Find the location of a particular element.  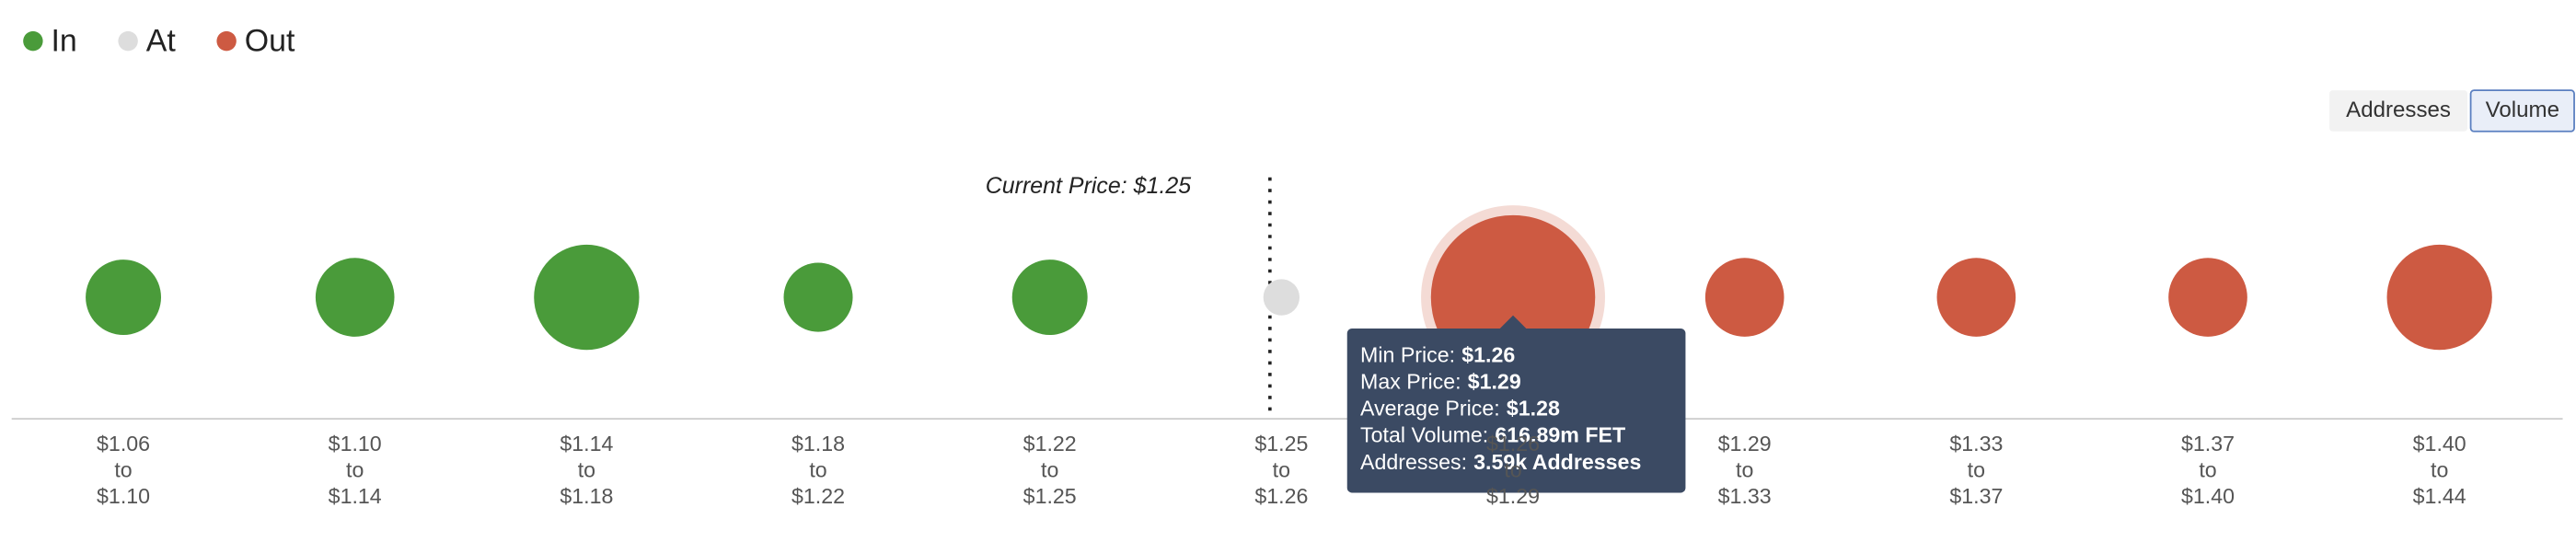

tooltip-box is located at coordinates (1516, 410).